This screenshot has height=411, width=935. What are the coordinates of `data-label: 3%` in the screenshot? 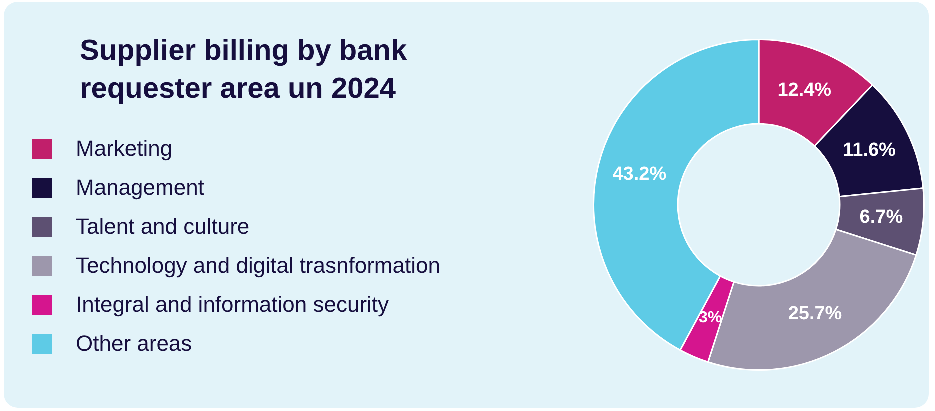 It's located at (710, 318).